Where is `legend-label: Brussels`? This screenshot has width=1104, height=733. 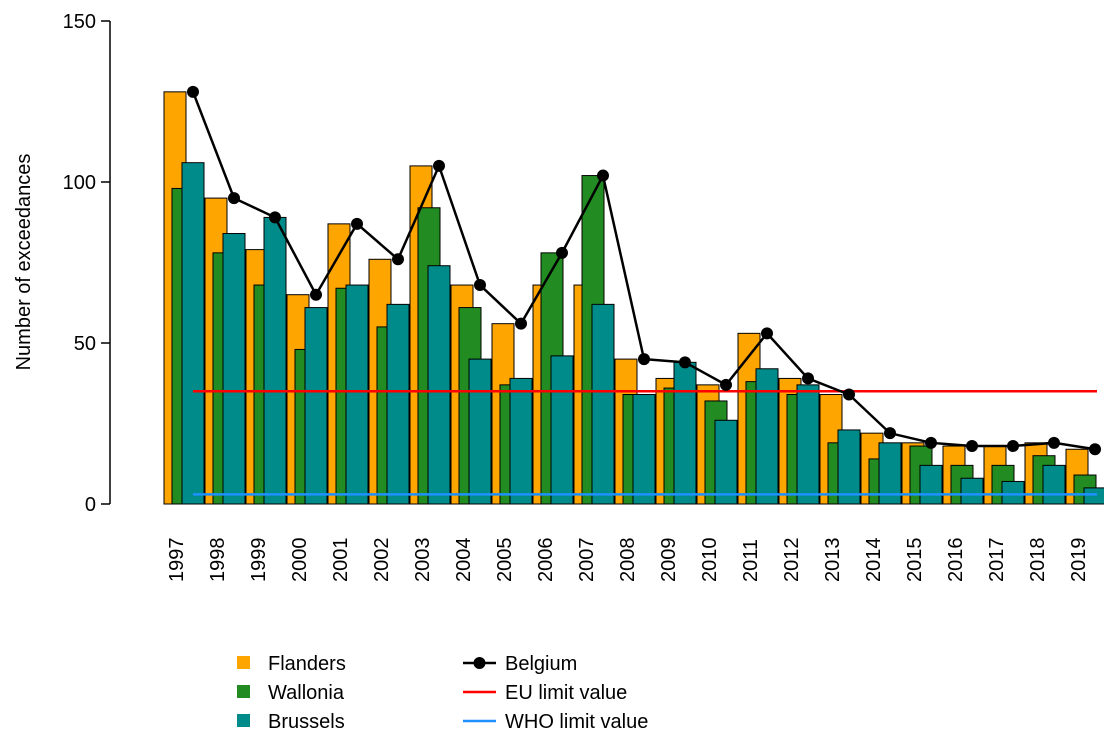
legend-label: Brussels is located at coordinates (306, 722).